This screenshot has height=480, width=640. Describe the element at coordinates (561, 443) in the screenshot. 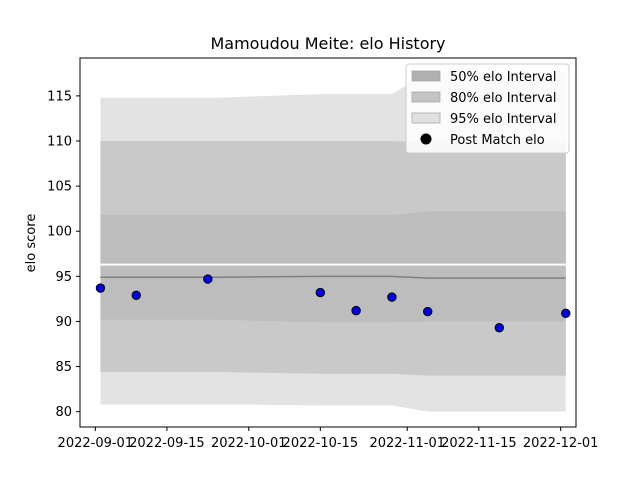

I see `x-tick-label: 2022-12-01` at that location.